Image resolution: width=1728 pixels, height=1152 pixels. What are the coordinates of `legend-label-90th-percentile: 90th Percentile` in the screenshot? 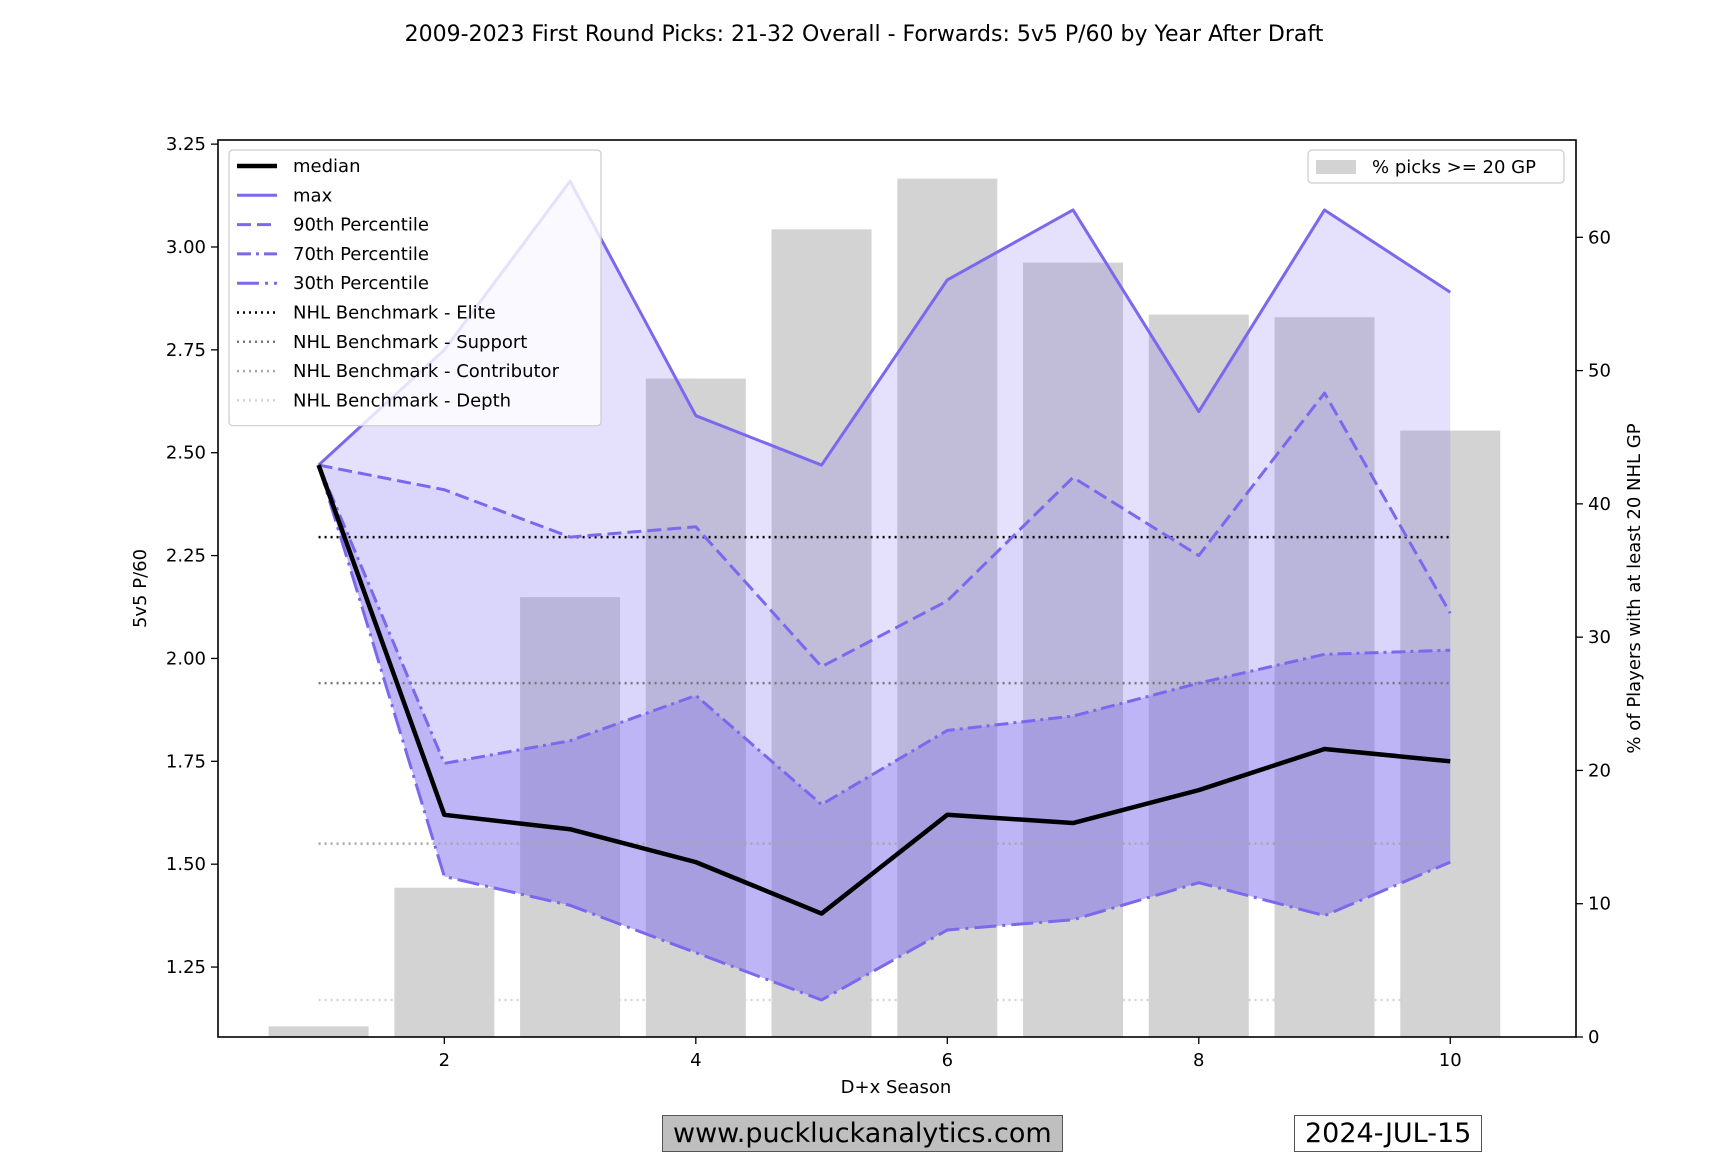 It's located at (361, 225).